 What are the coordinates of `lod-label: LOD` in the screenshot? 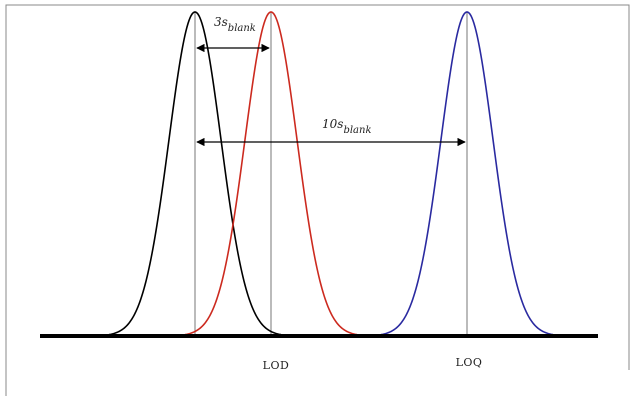 It's located at (276, 365).